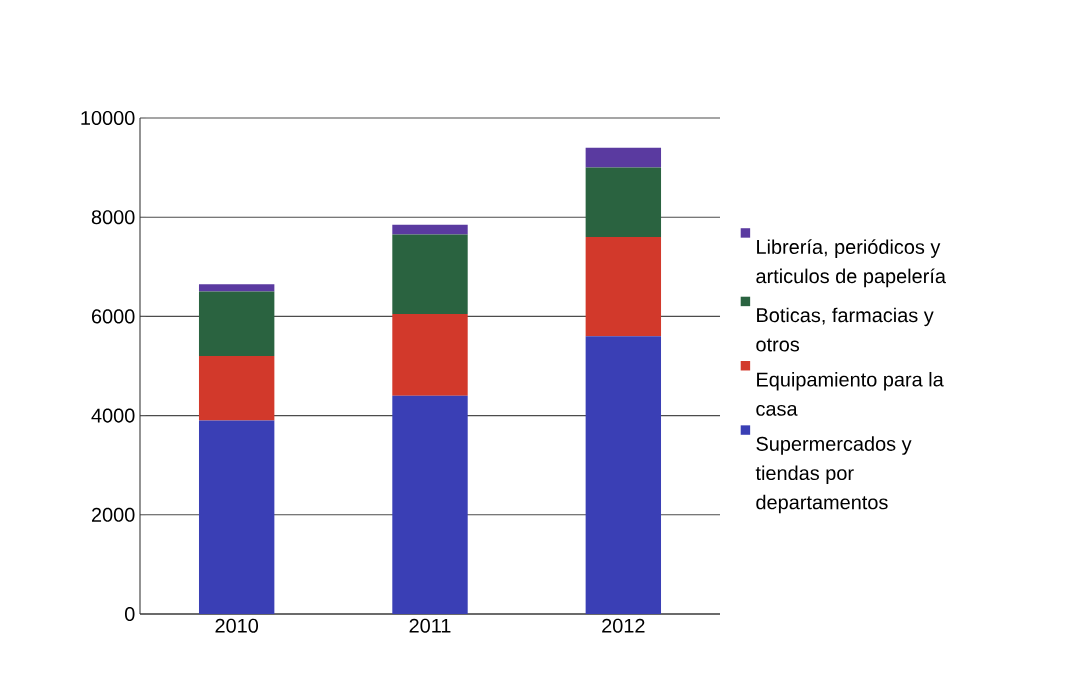  What do you see at coordinates (237, 625) in the screenshot?
I see `x-tick-label: 2010` at bounding box center [237, 625].